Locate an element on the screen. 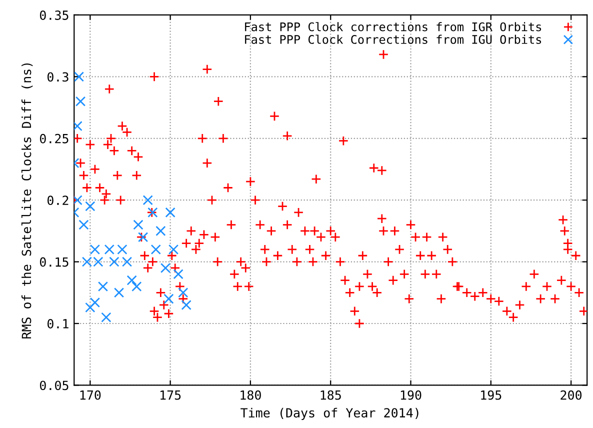 This screenshot has height=428, width=593. x-tick-label: 175 is located at coordinates (170, 395).